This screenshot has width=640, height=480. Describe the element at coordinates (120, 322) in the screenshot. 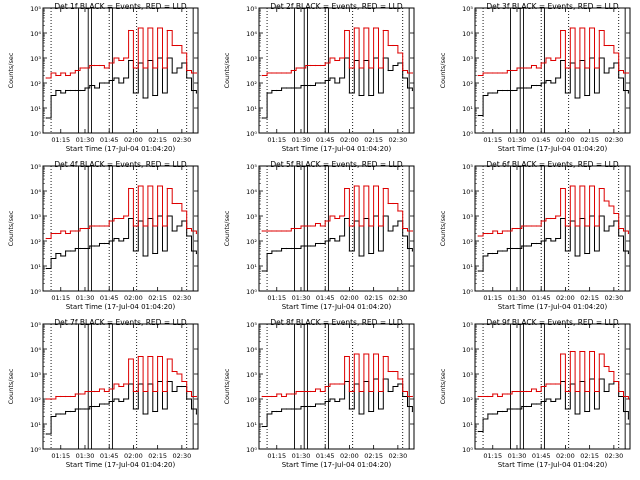

I see `panel-title: Det 7f BLACK = Events, RED = LLD` at that location.